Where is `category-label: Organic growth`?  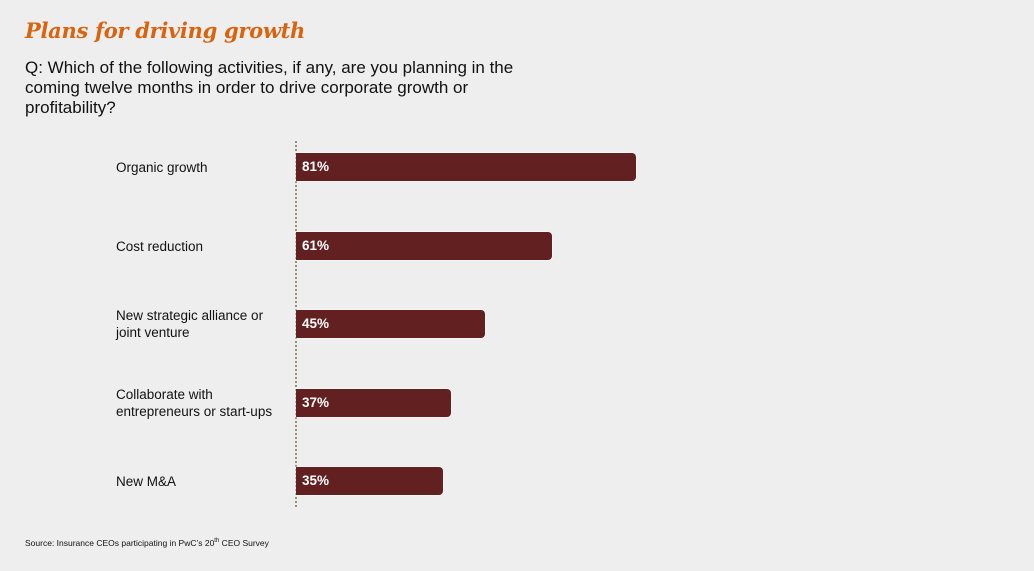 category-label: Organic growth is located at coordinates (162, 167).